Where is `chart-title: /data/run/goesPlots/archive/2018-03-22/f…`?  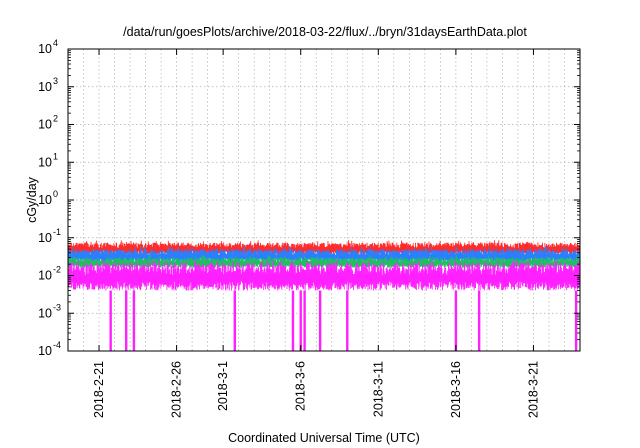 chart-title: /data/run/goesPlots/archive/2018-03-22/f… is located at coordinates (325, 32).